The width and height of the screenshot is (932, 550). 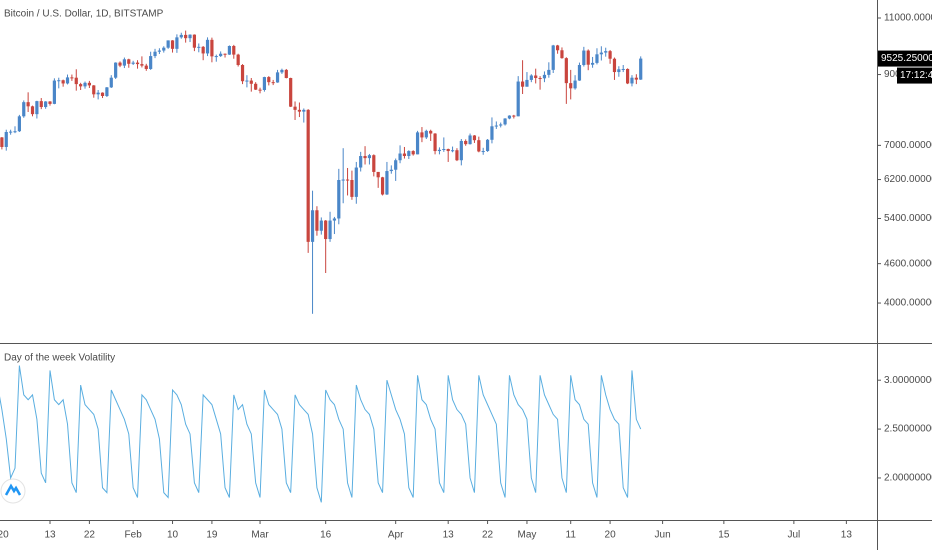 I want to click on x-tick-label: 11, so click(x=571, y=535).